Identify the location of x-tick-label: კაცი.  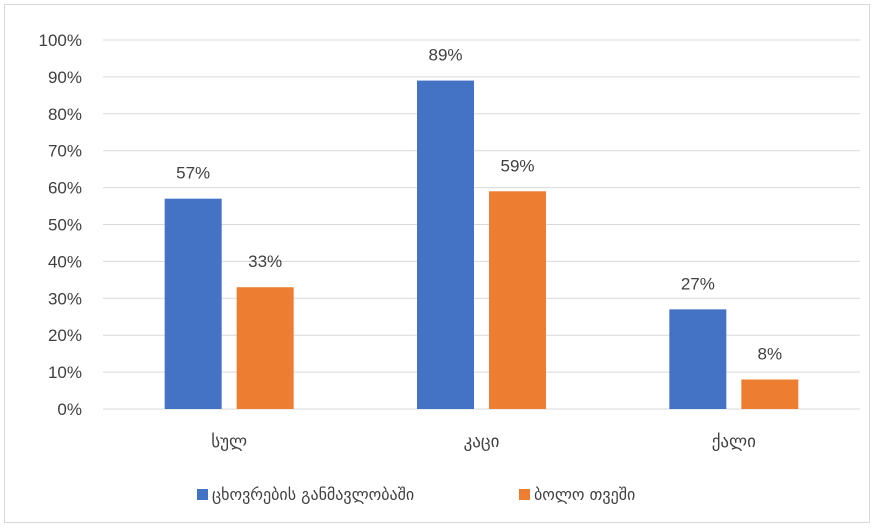
(482, 442).